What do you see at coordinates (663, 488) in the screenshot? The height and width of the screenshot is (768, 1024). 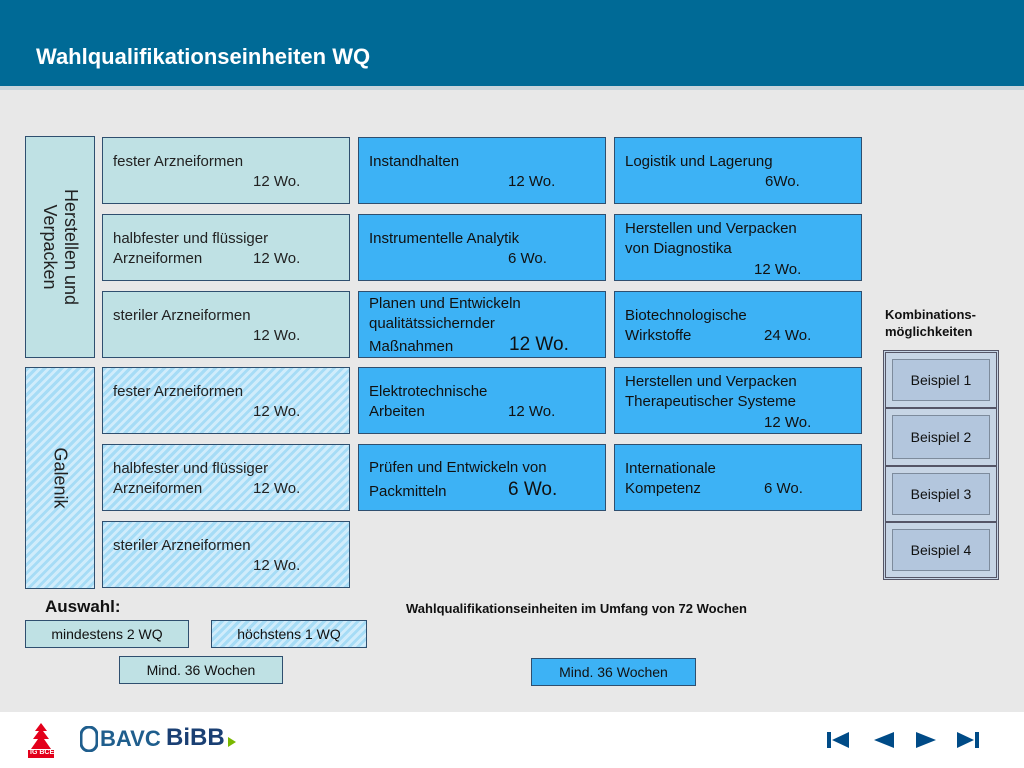 I see `wq-title: Kompetenz` at bounding box center [663, 488].